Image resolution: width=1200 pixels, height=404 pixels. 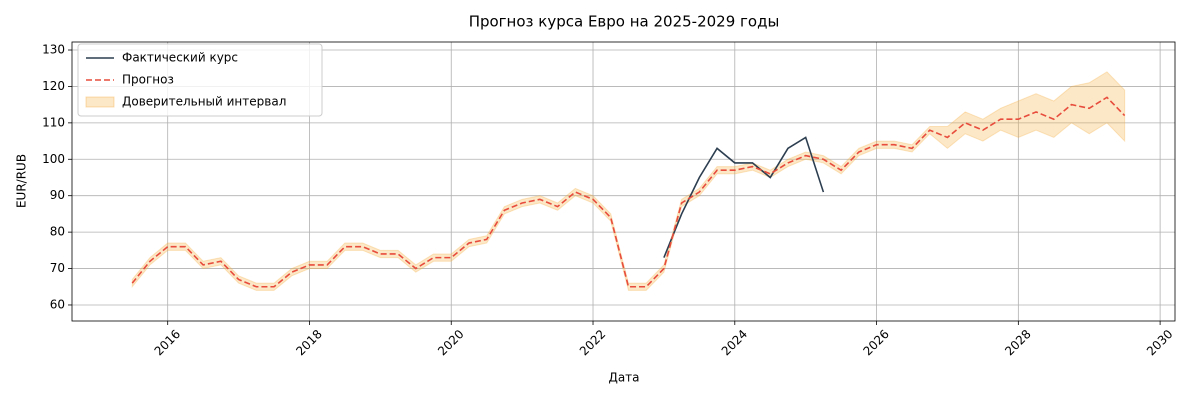 I want to click on x-tick-label: 2020, so click(x=450, y=342).